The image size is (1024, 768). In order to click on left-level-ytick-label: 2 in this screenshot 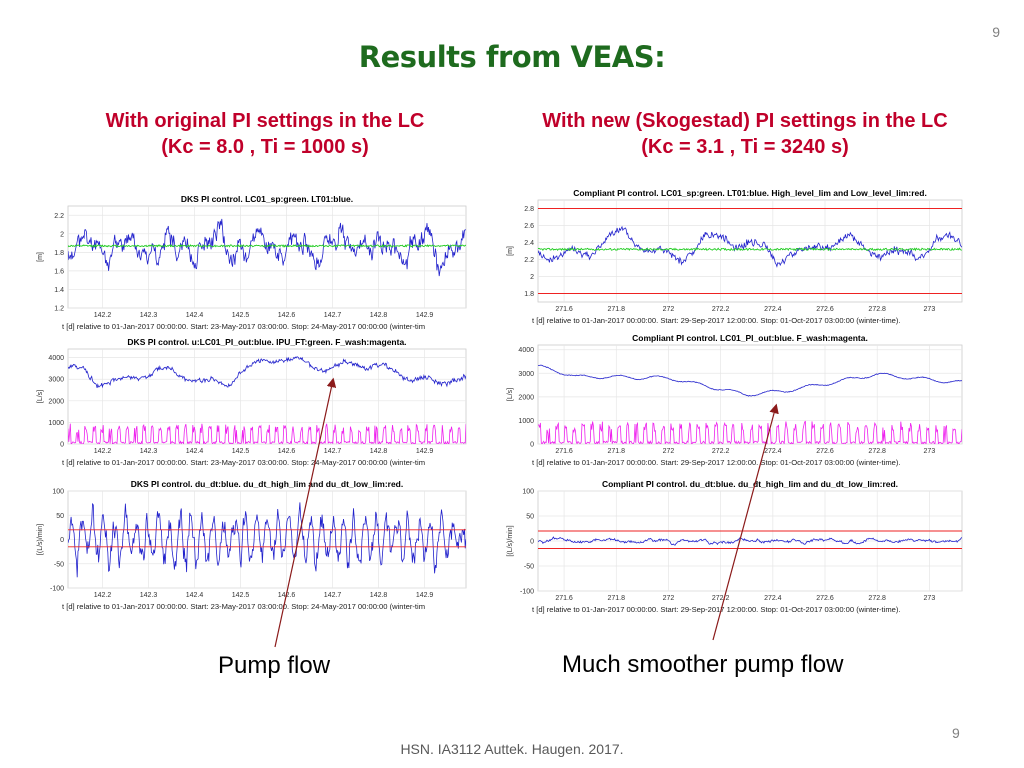, I will do `click(62, 234)`.